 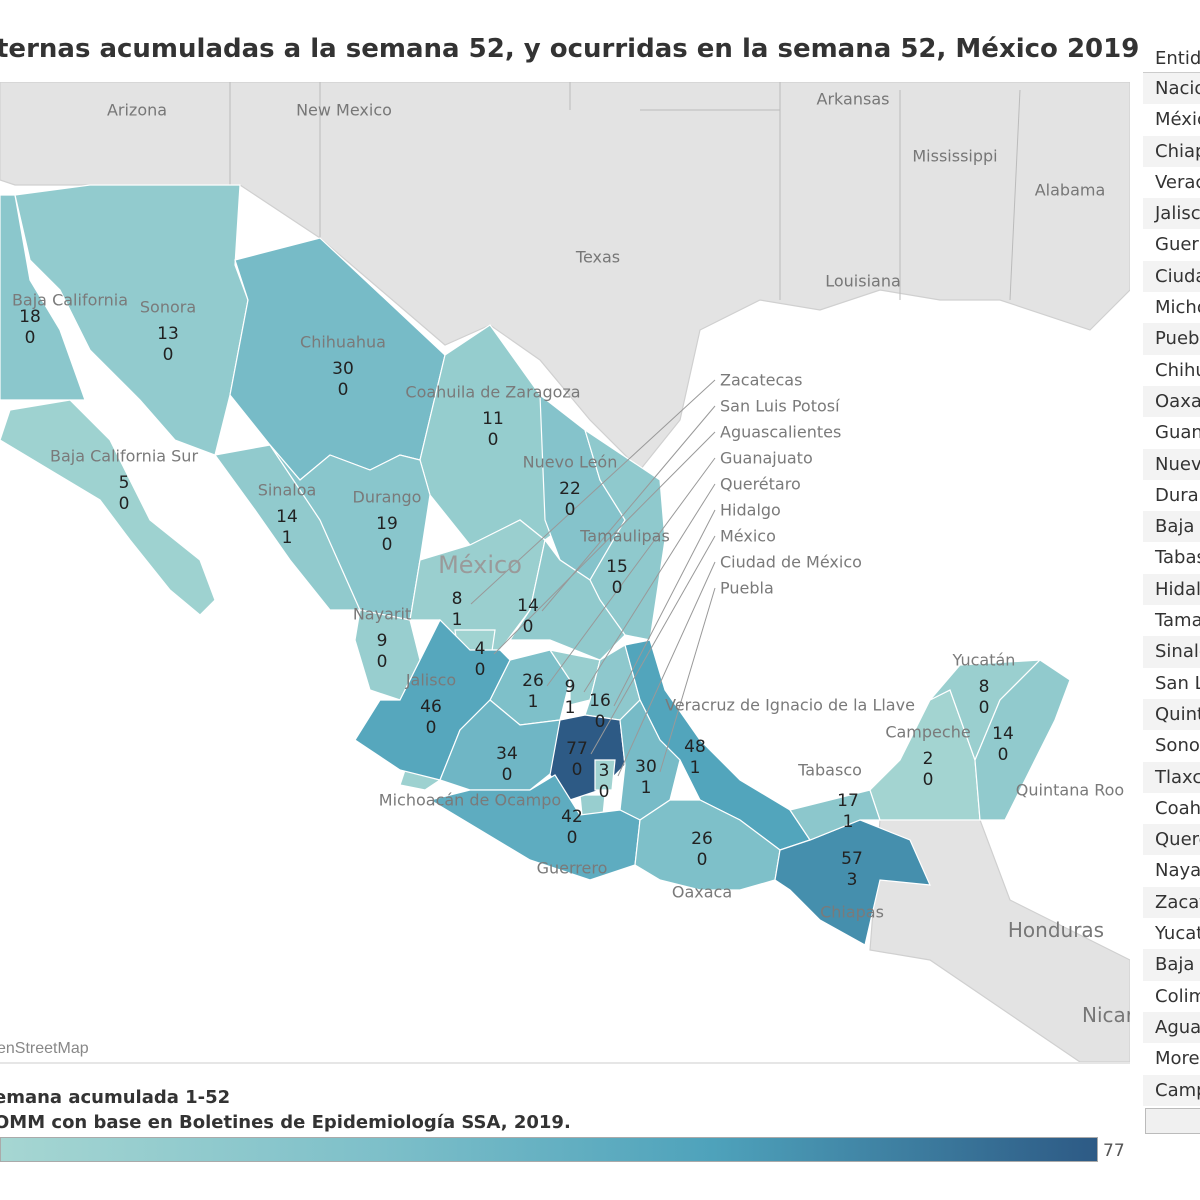 I want to click on state-durango, so click(x=350, y=532).